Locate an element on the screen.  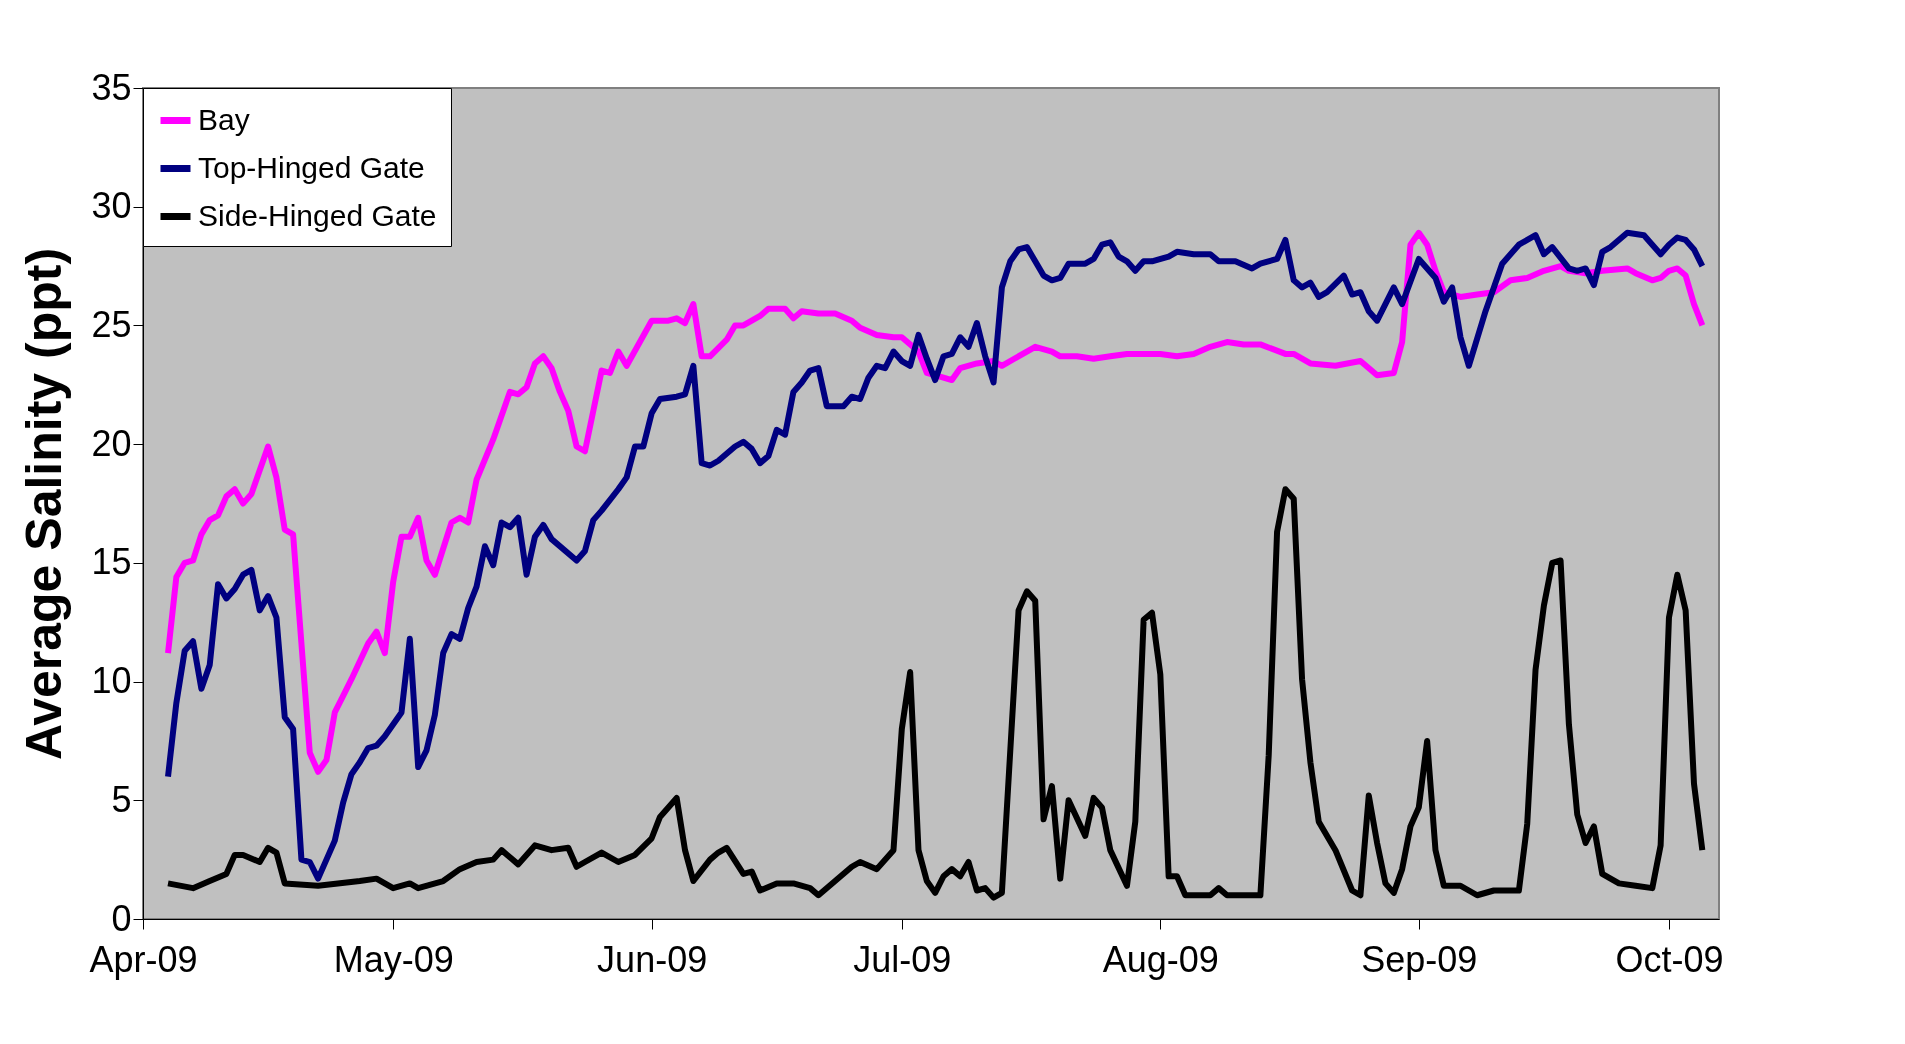
x-tick-label: Apr-09 is located at coordinates (143, 959).